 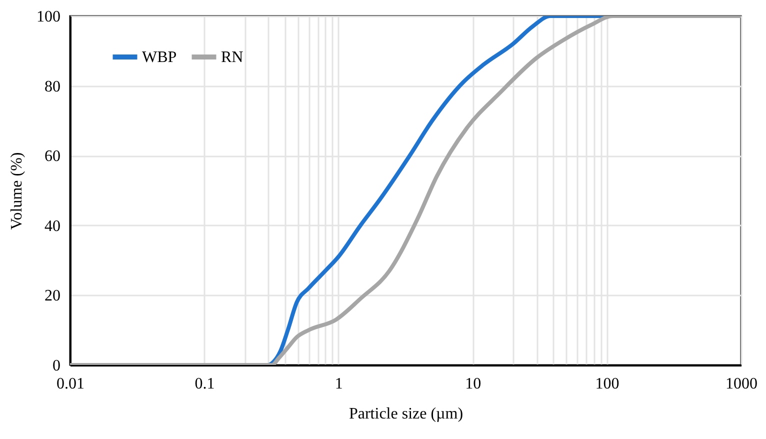 What do you see at coordinates (338, 384) in the screenshot?
I see `x-tick-label: 1` at bounding box center [338, 384].